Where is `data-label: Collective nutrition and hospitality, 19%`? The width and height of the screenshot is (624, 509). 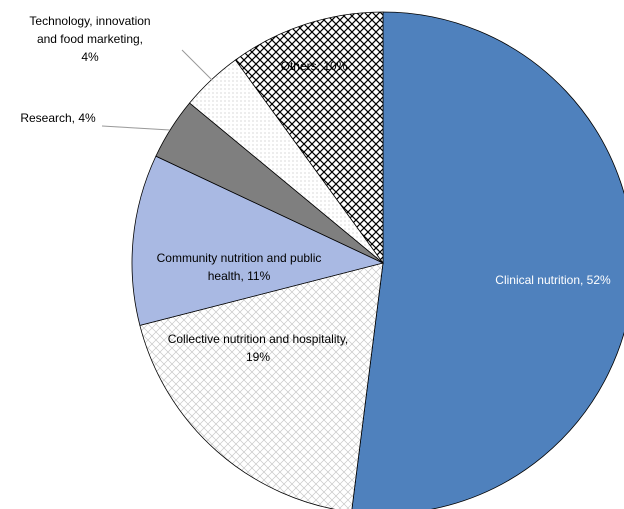 data-label: Collective nutrition and hospitality, 19% is located at coordinates (258, 348).